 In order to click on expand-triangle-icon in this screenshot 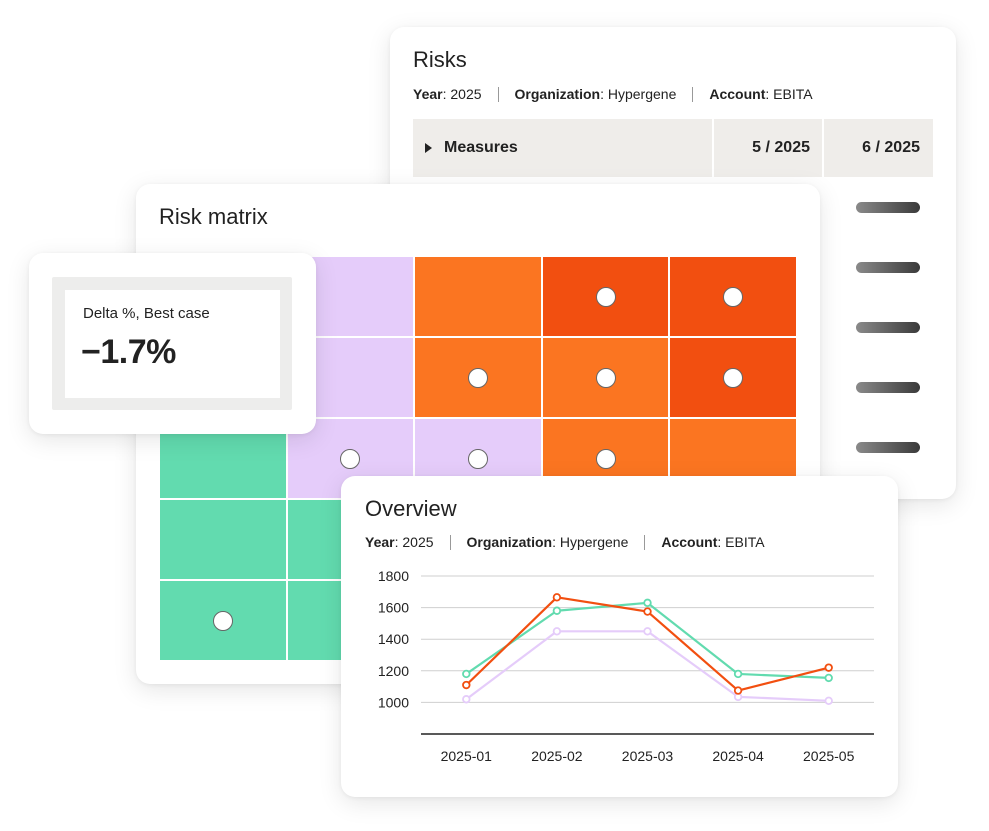, I will do `click(428, 148)`.